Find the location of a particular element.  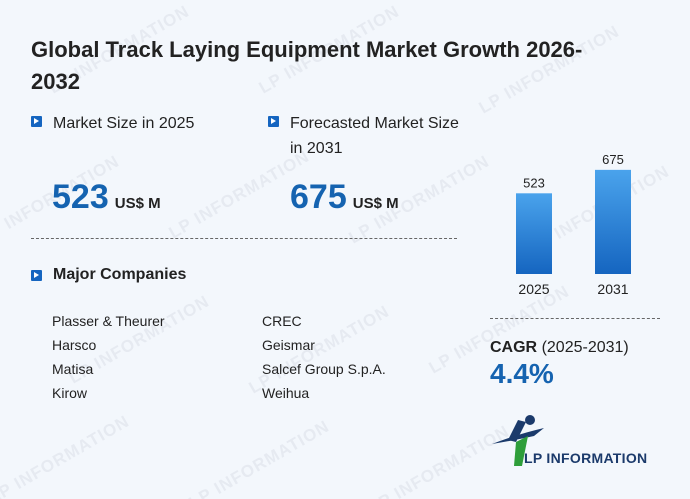

bar-category-label: 2031 is located at coordinates (612, 289).